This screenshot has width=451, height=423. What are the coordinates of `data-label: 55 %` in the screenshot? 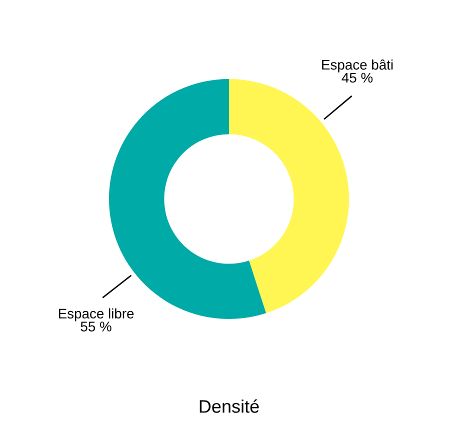 It's located at (96, 327).